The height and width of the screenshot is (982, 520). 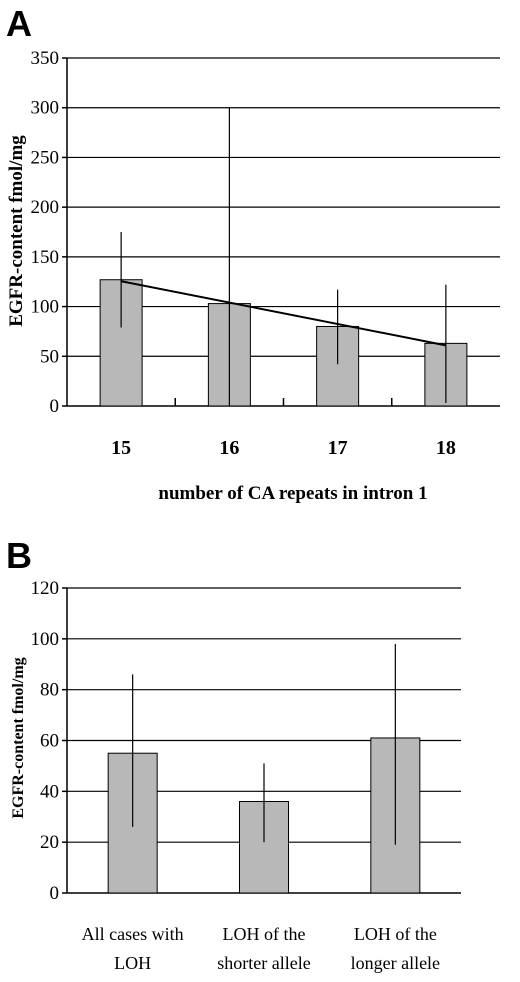 I want to click on y-tick-label: 250, so click(x=45, y=157).